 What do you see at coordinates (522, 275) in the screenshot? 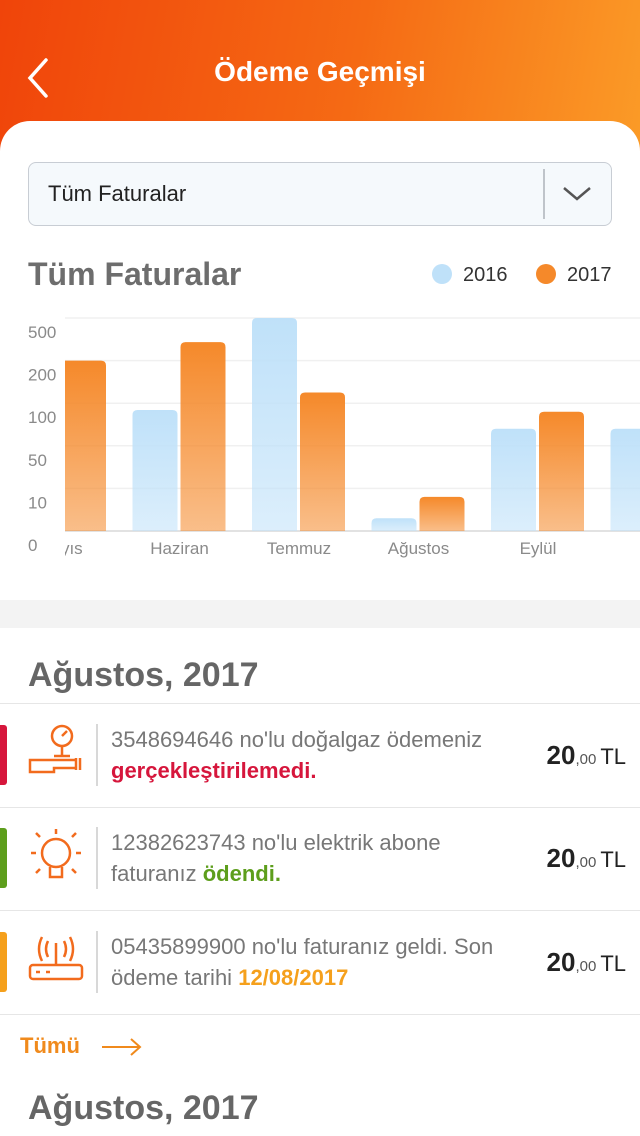
I see `legend: 2016 2017` at bounding box center [522, 275].